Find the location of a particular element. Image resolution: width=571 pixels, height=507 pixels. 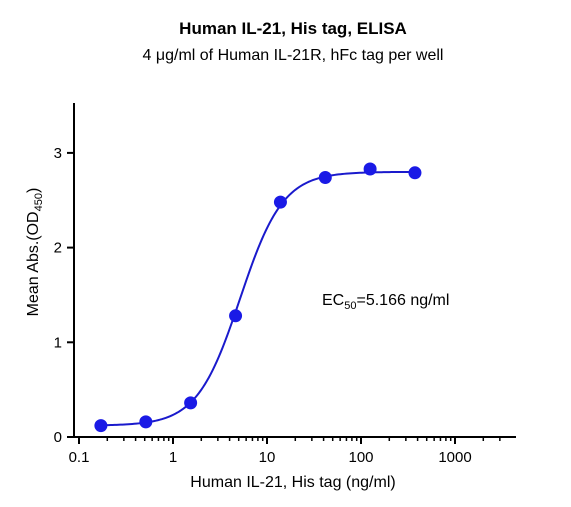

y-tick-label: 3 is located at coordinates (58, 153).